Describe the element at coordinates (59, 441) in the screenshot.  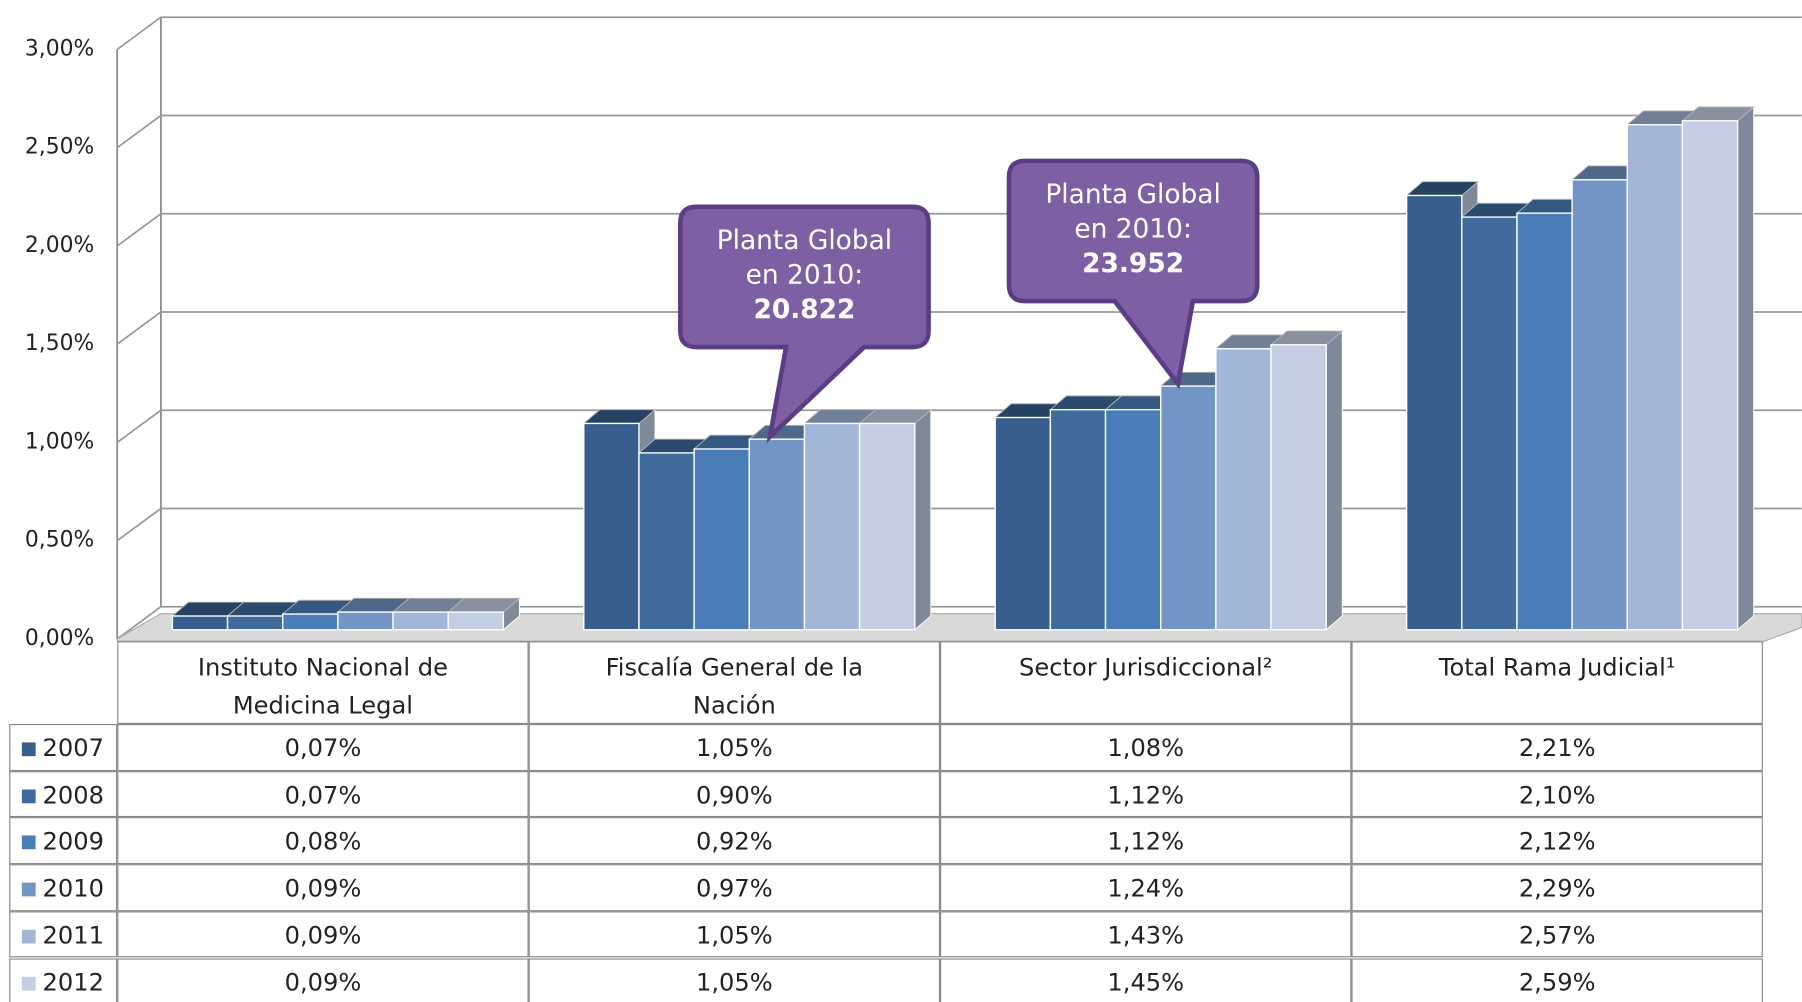
I see `y-tick-label: 1,00%` at that location.